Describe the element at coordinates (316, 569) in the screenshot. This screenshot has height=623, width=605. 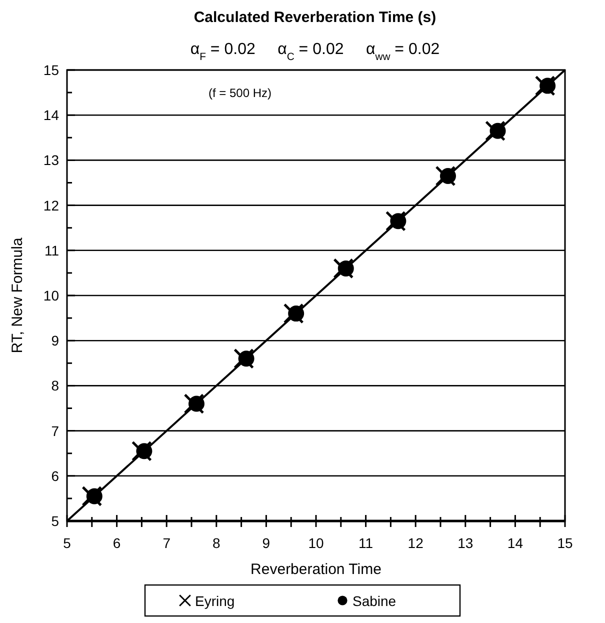
I see `x-axis-title: Reverberation Time` at that location.